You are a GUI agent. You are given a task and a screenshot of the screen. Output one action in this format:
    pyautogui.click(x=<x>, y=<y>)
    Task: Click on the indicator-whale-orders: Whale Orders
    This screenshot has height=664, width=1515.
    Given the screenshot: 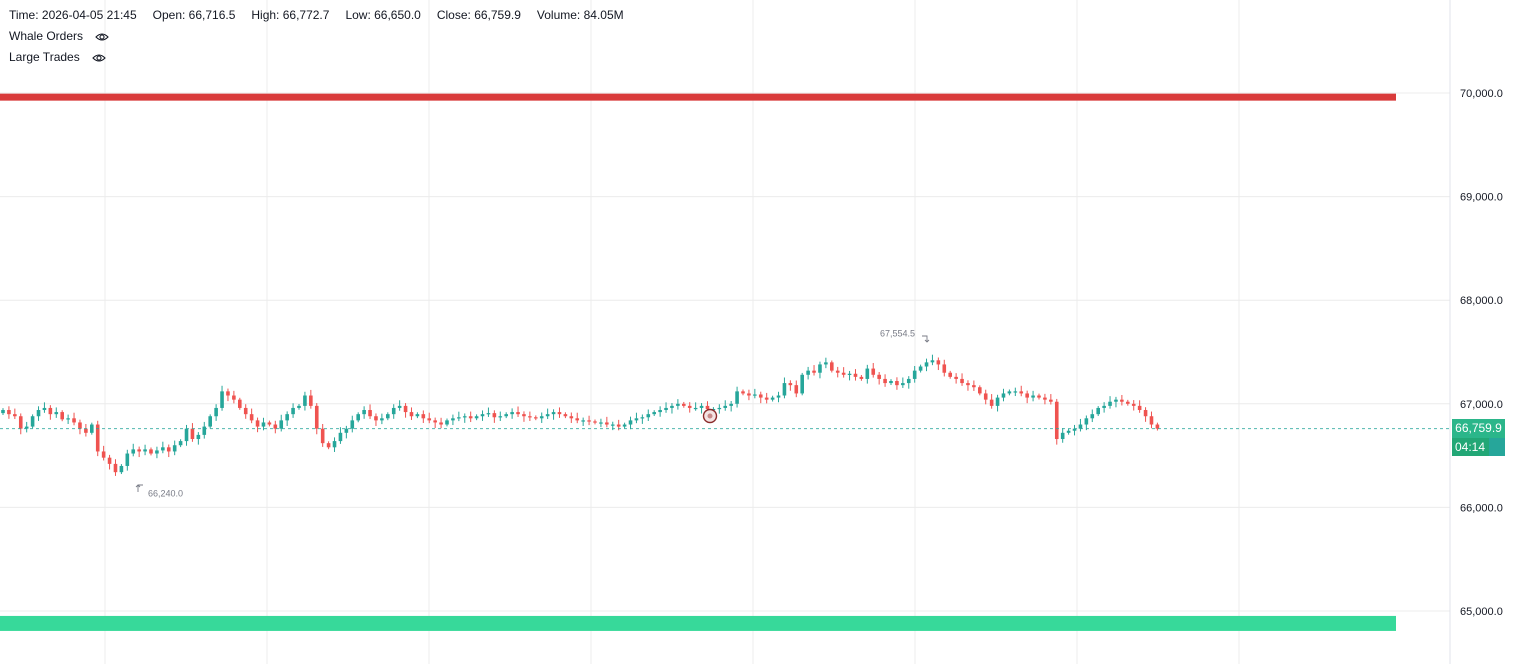 What is the action you would take?
    pyautogui.click(x=324, y=36)
    